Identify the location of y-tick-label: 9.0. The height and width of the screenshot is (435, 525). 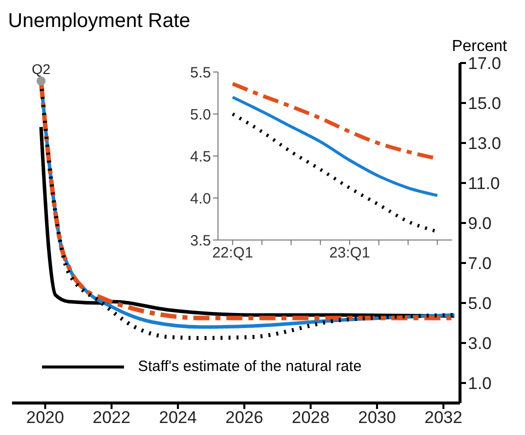
(480, 224).